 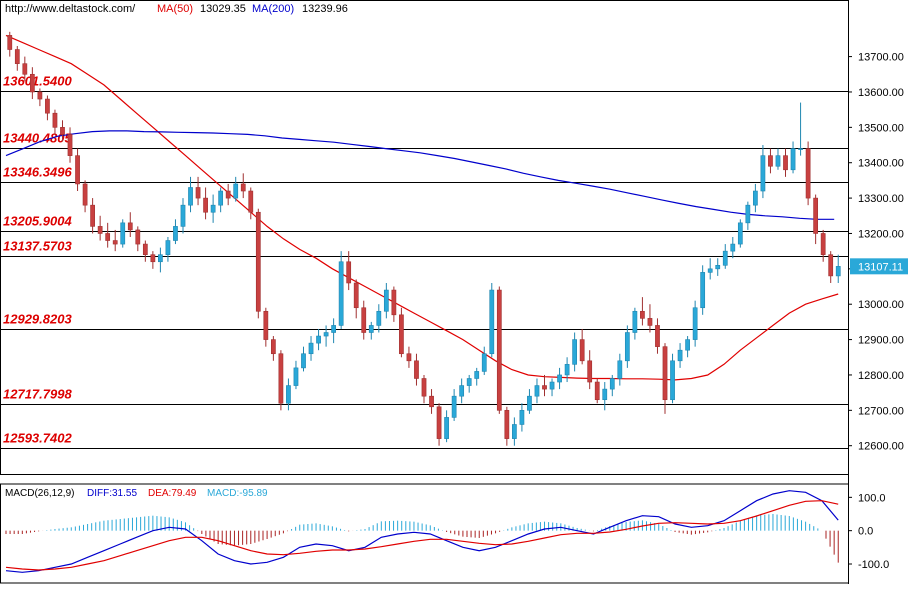 I want to click on macd-dea-label: DEA:79.49, so click(x=172, y=493).